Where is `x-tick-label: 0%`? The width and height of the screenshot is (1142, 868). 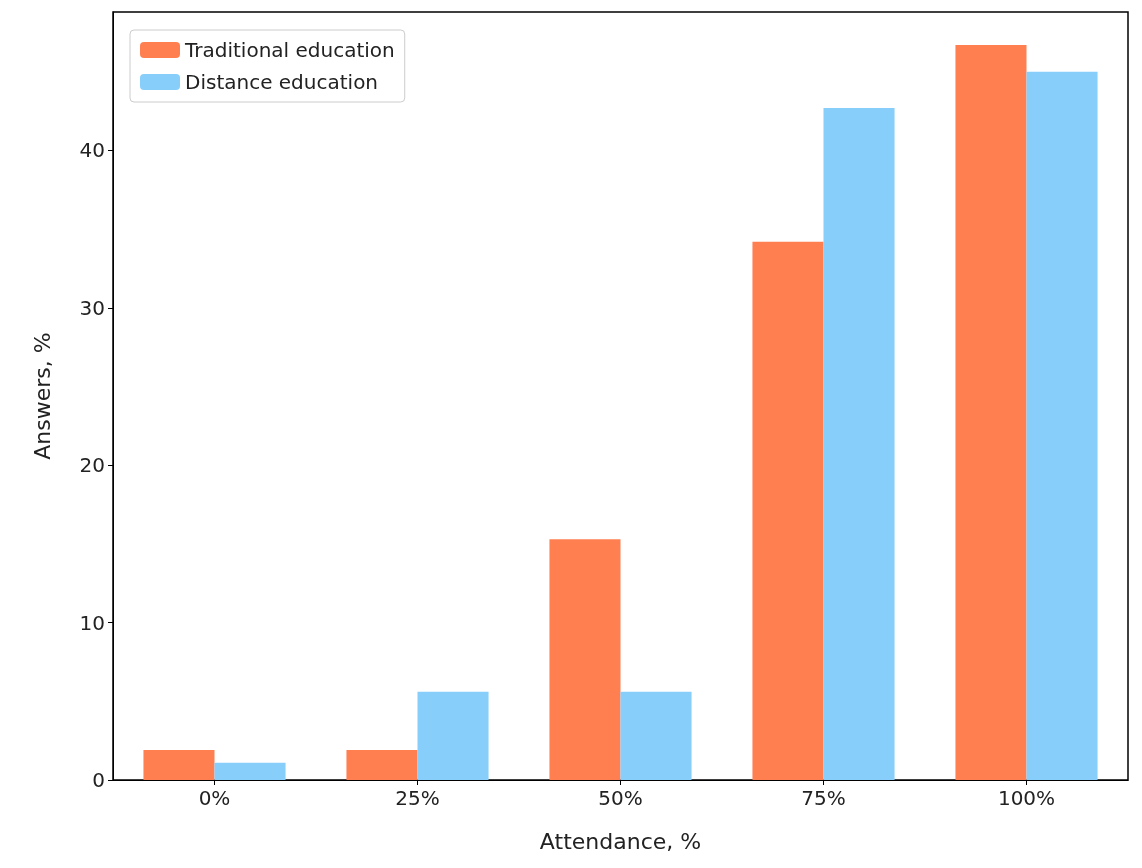
x-tick-label: 0% is located at coordinates (214, 798).